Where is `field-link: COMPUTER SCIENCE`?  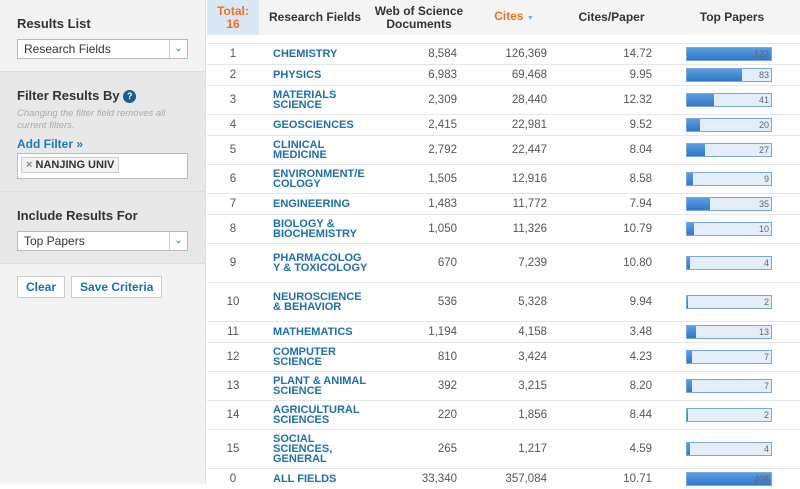
field-link: COMPUTER SCIENCE is located at coordinates (314, 356).